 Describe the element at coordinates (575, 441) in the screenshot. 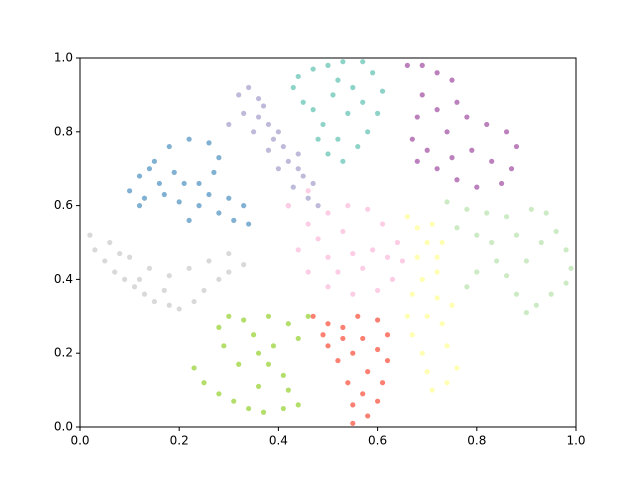

I see `x-tick-label: 1.0` at that location.